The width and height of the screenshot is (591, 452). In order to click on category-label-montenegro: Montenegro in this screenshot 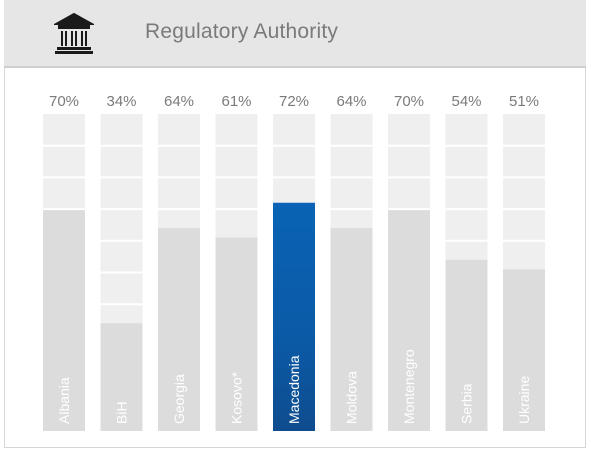, I will do `click(409, 386)`.